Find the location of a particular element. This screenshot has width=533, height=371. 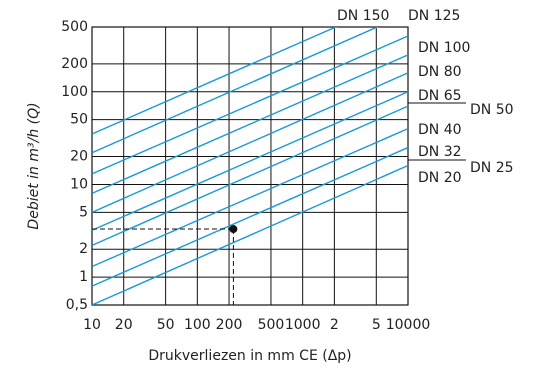

series-label: DN 65 is located at coordinates (440, 96).